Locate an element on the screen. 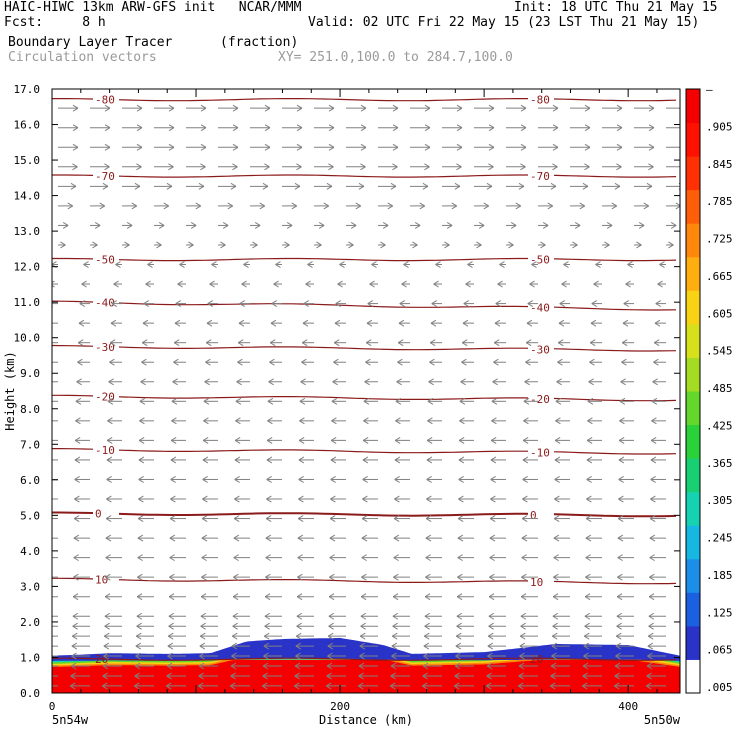 This screenshot has height=740, width=740. field-units: (fraction) is located at coordinates (259, 42).